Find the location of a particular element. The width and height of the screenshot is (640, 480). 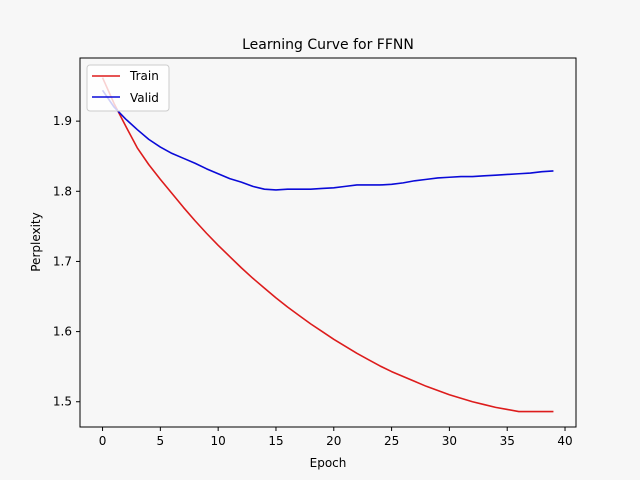

legend: Train Valid is located at coordinates (128, 88).